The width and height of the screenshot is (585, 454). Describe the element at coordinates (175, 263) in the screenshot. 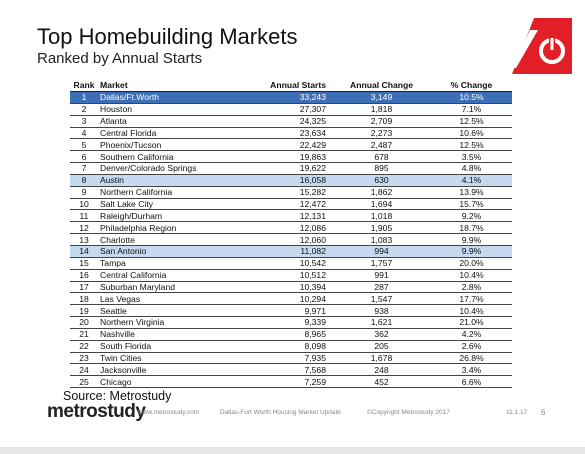

I see `table-cell: Tampa` at that location.